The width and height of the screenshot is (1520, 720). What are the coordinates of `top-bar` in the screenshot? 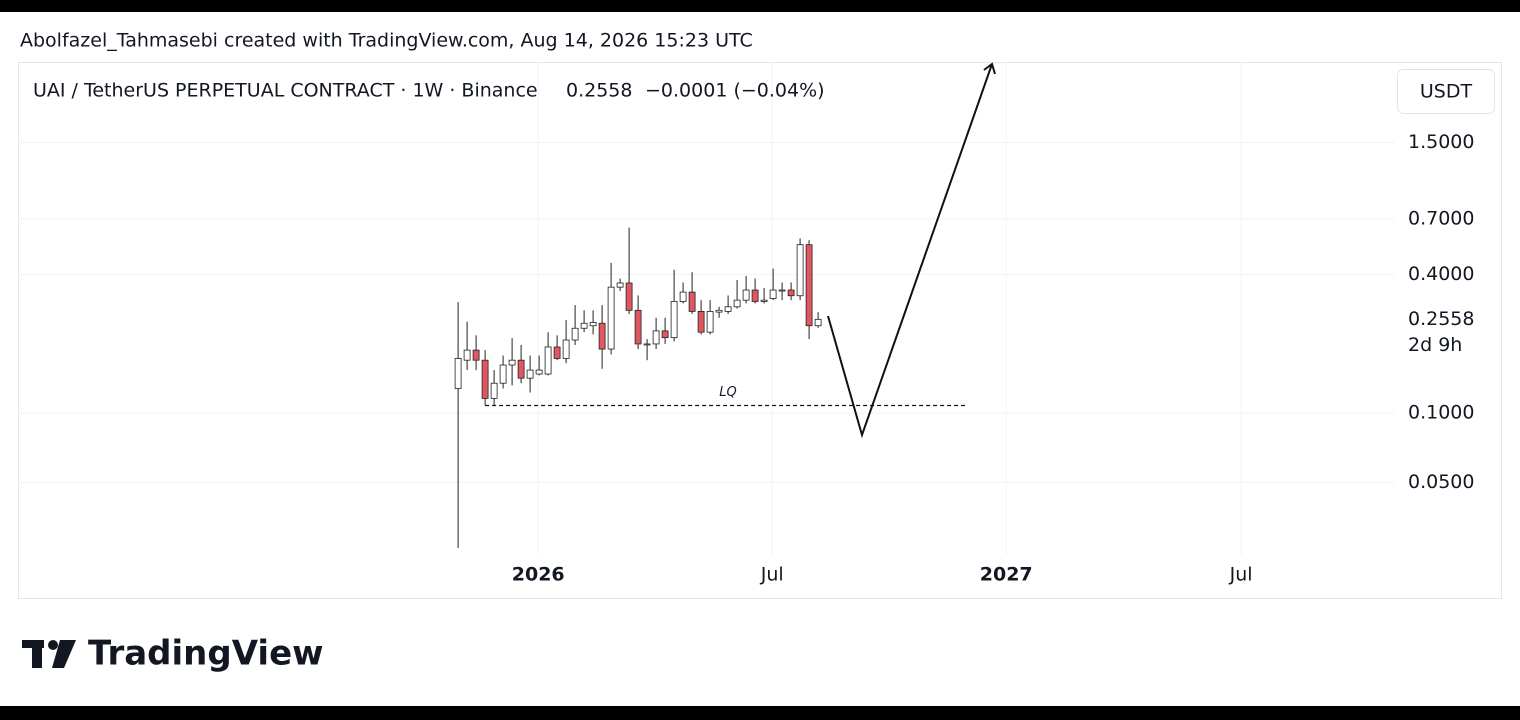 It's located at (760, 6).